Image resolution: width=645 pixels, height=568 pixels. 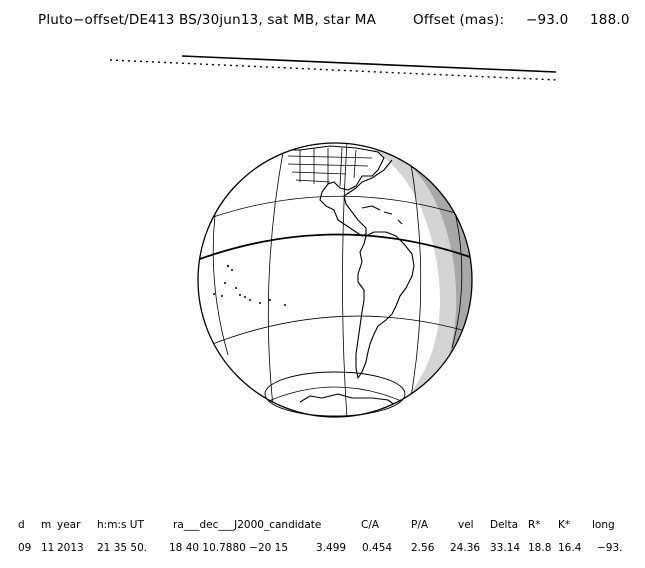 What do you see at coordinates (120, 525) in the screenshot?
I see `col-time: h:m:s UT` at bounding box center [120, 525].